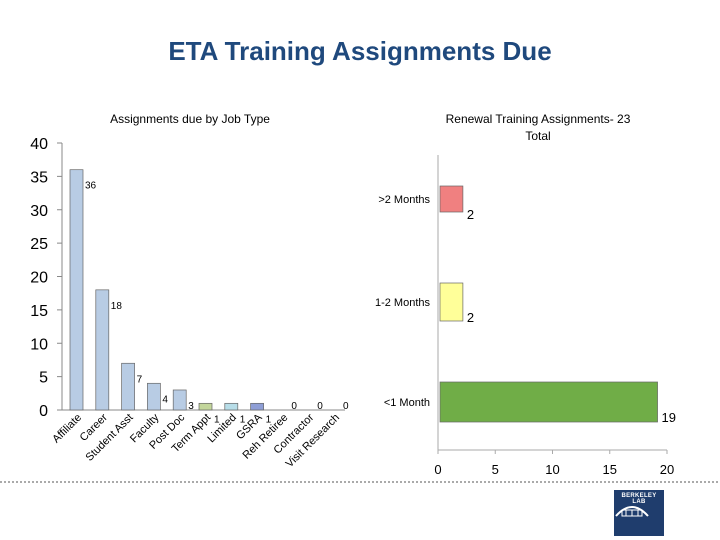  What do you see at coordinates (669, 417) in the screenshot?
I see `bar-value-label: 19` at bounding box center [669, 417].